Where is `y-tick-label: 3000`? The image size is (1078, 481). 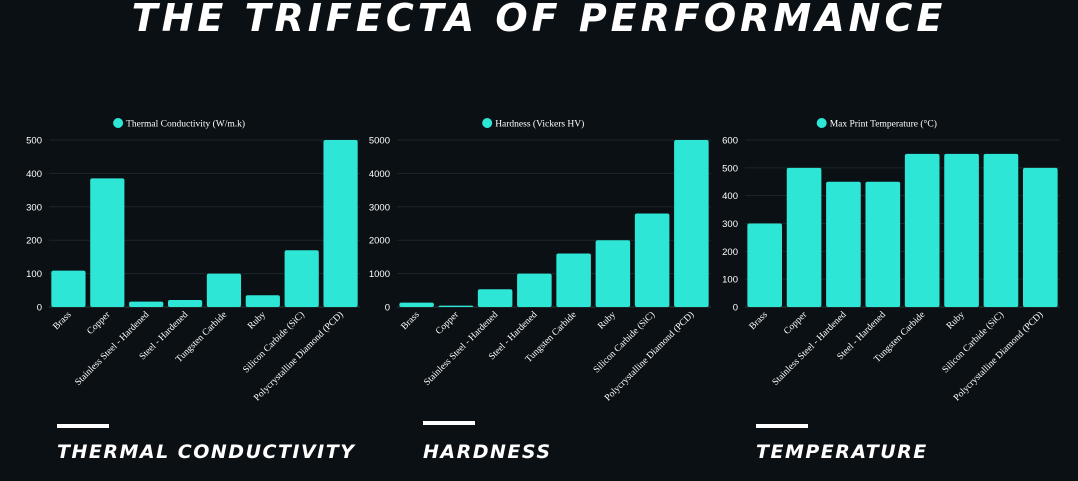
y-tick-label: 3000 is located at coordinates (379, 207).